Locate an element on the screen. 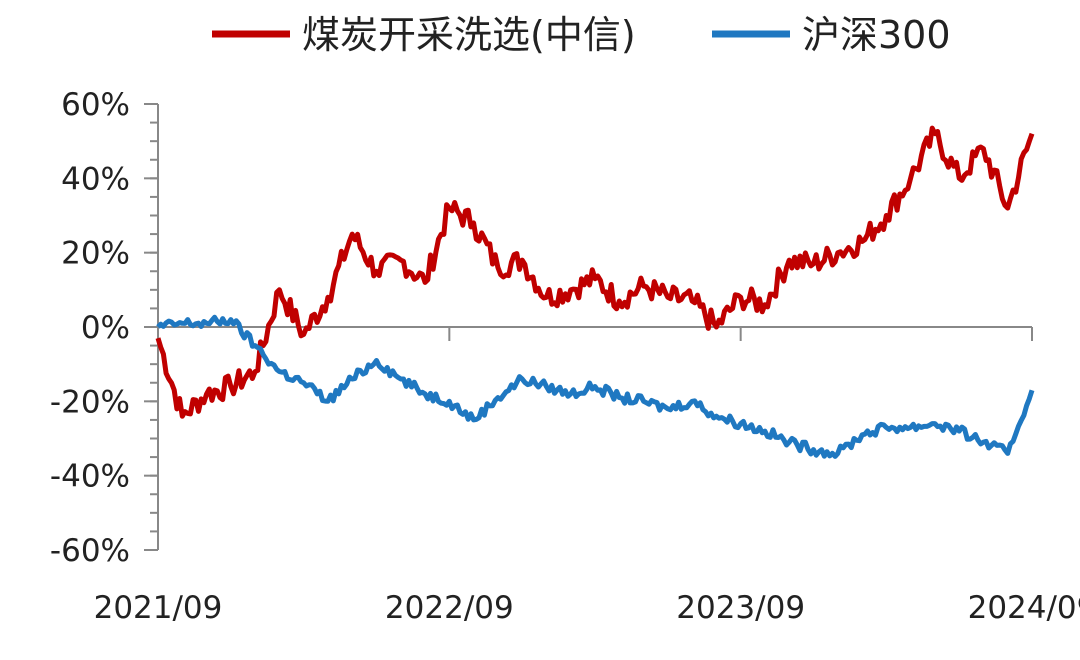 This screenshot has width=1080, height=660. legend-label-1: 煤炭开采洗选(中信) is located at coordinates (469, 35).